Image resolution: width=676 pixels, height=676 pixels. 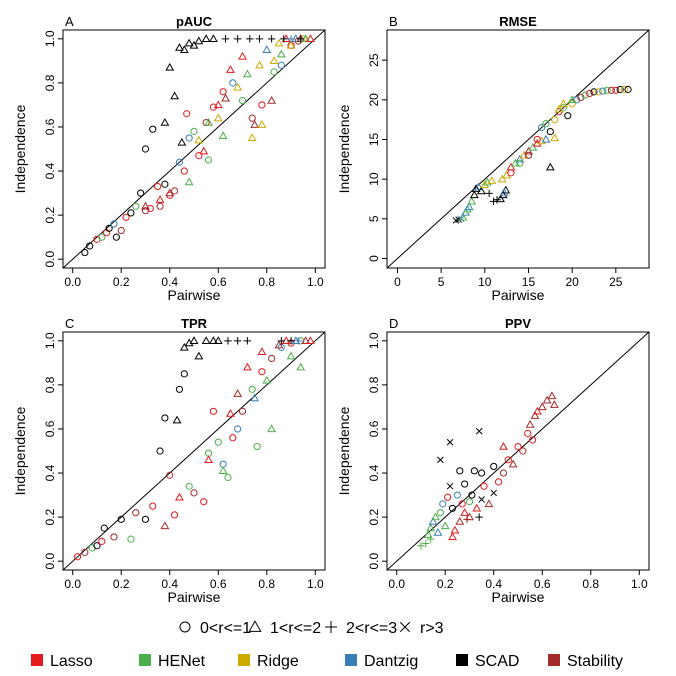 What do you see at coordinates (595, 661) in the screenshot?
I see `legend-method-label: Stability` at bounding box center [595, 661].